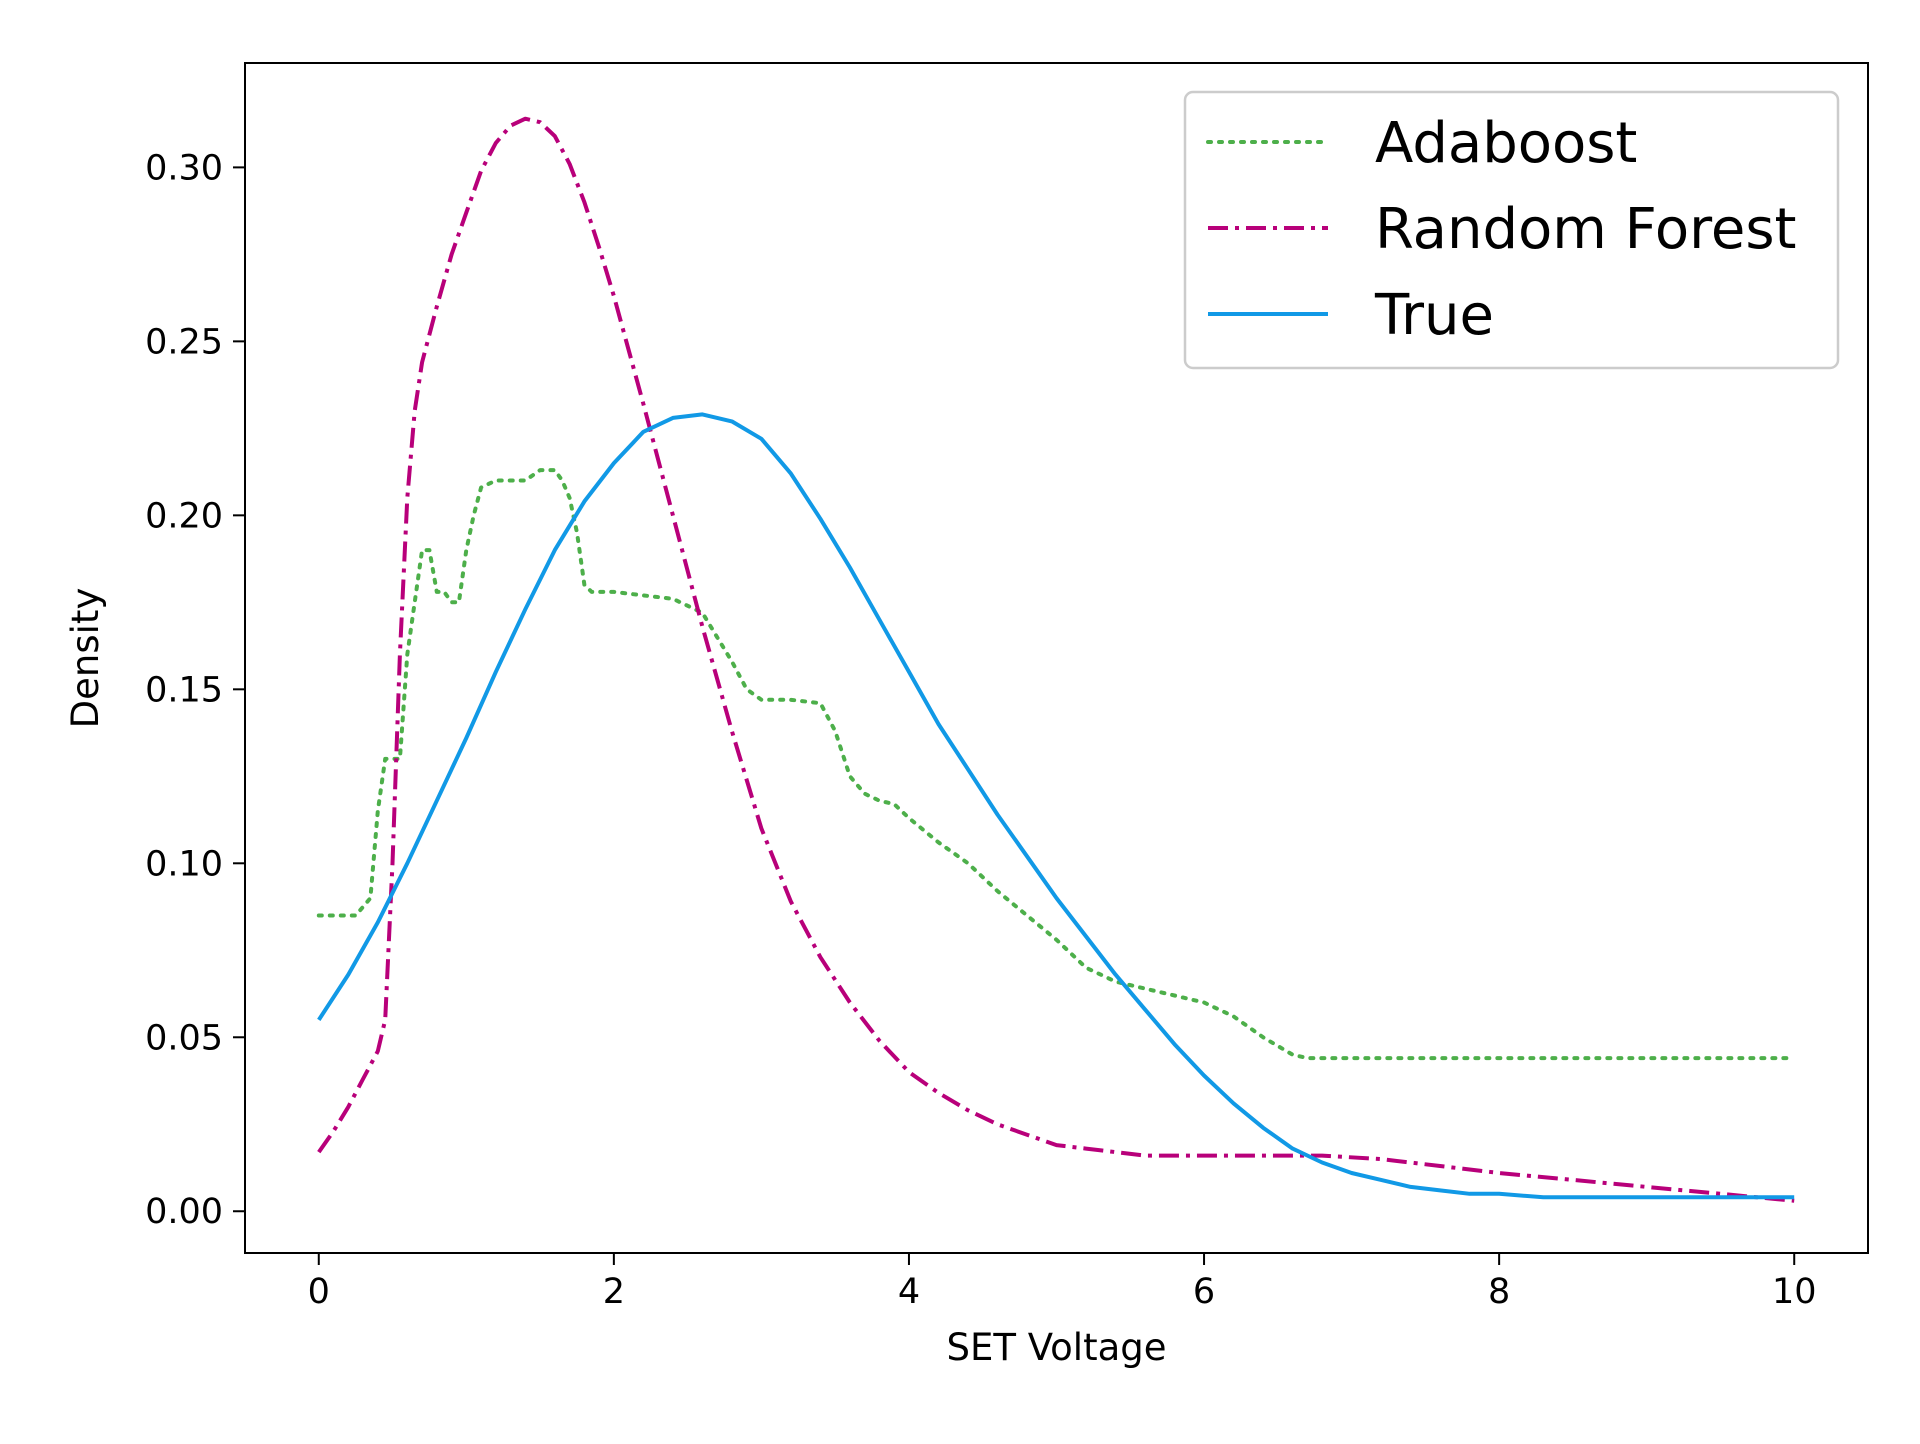  What do you see at coordinates (1499, 1292) in the screenshot?
I see `x-tick-label: 8` at bounding box center [1499, 1292].